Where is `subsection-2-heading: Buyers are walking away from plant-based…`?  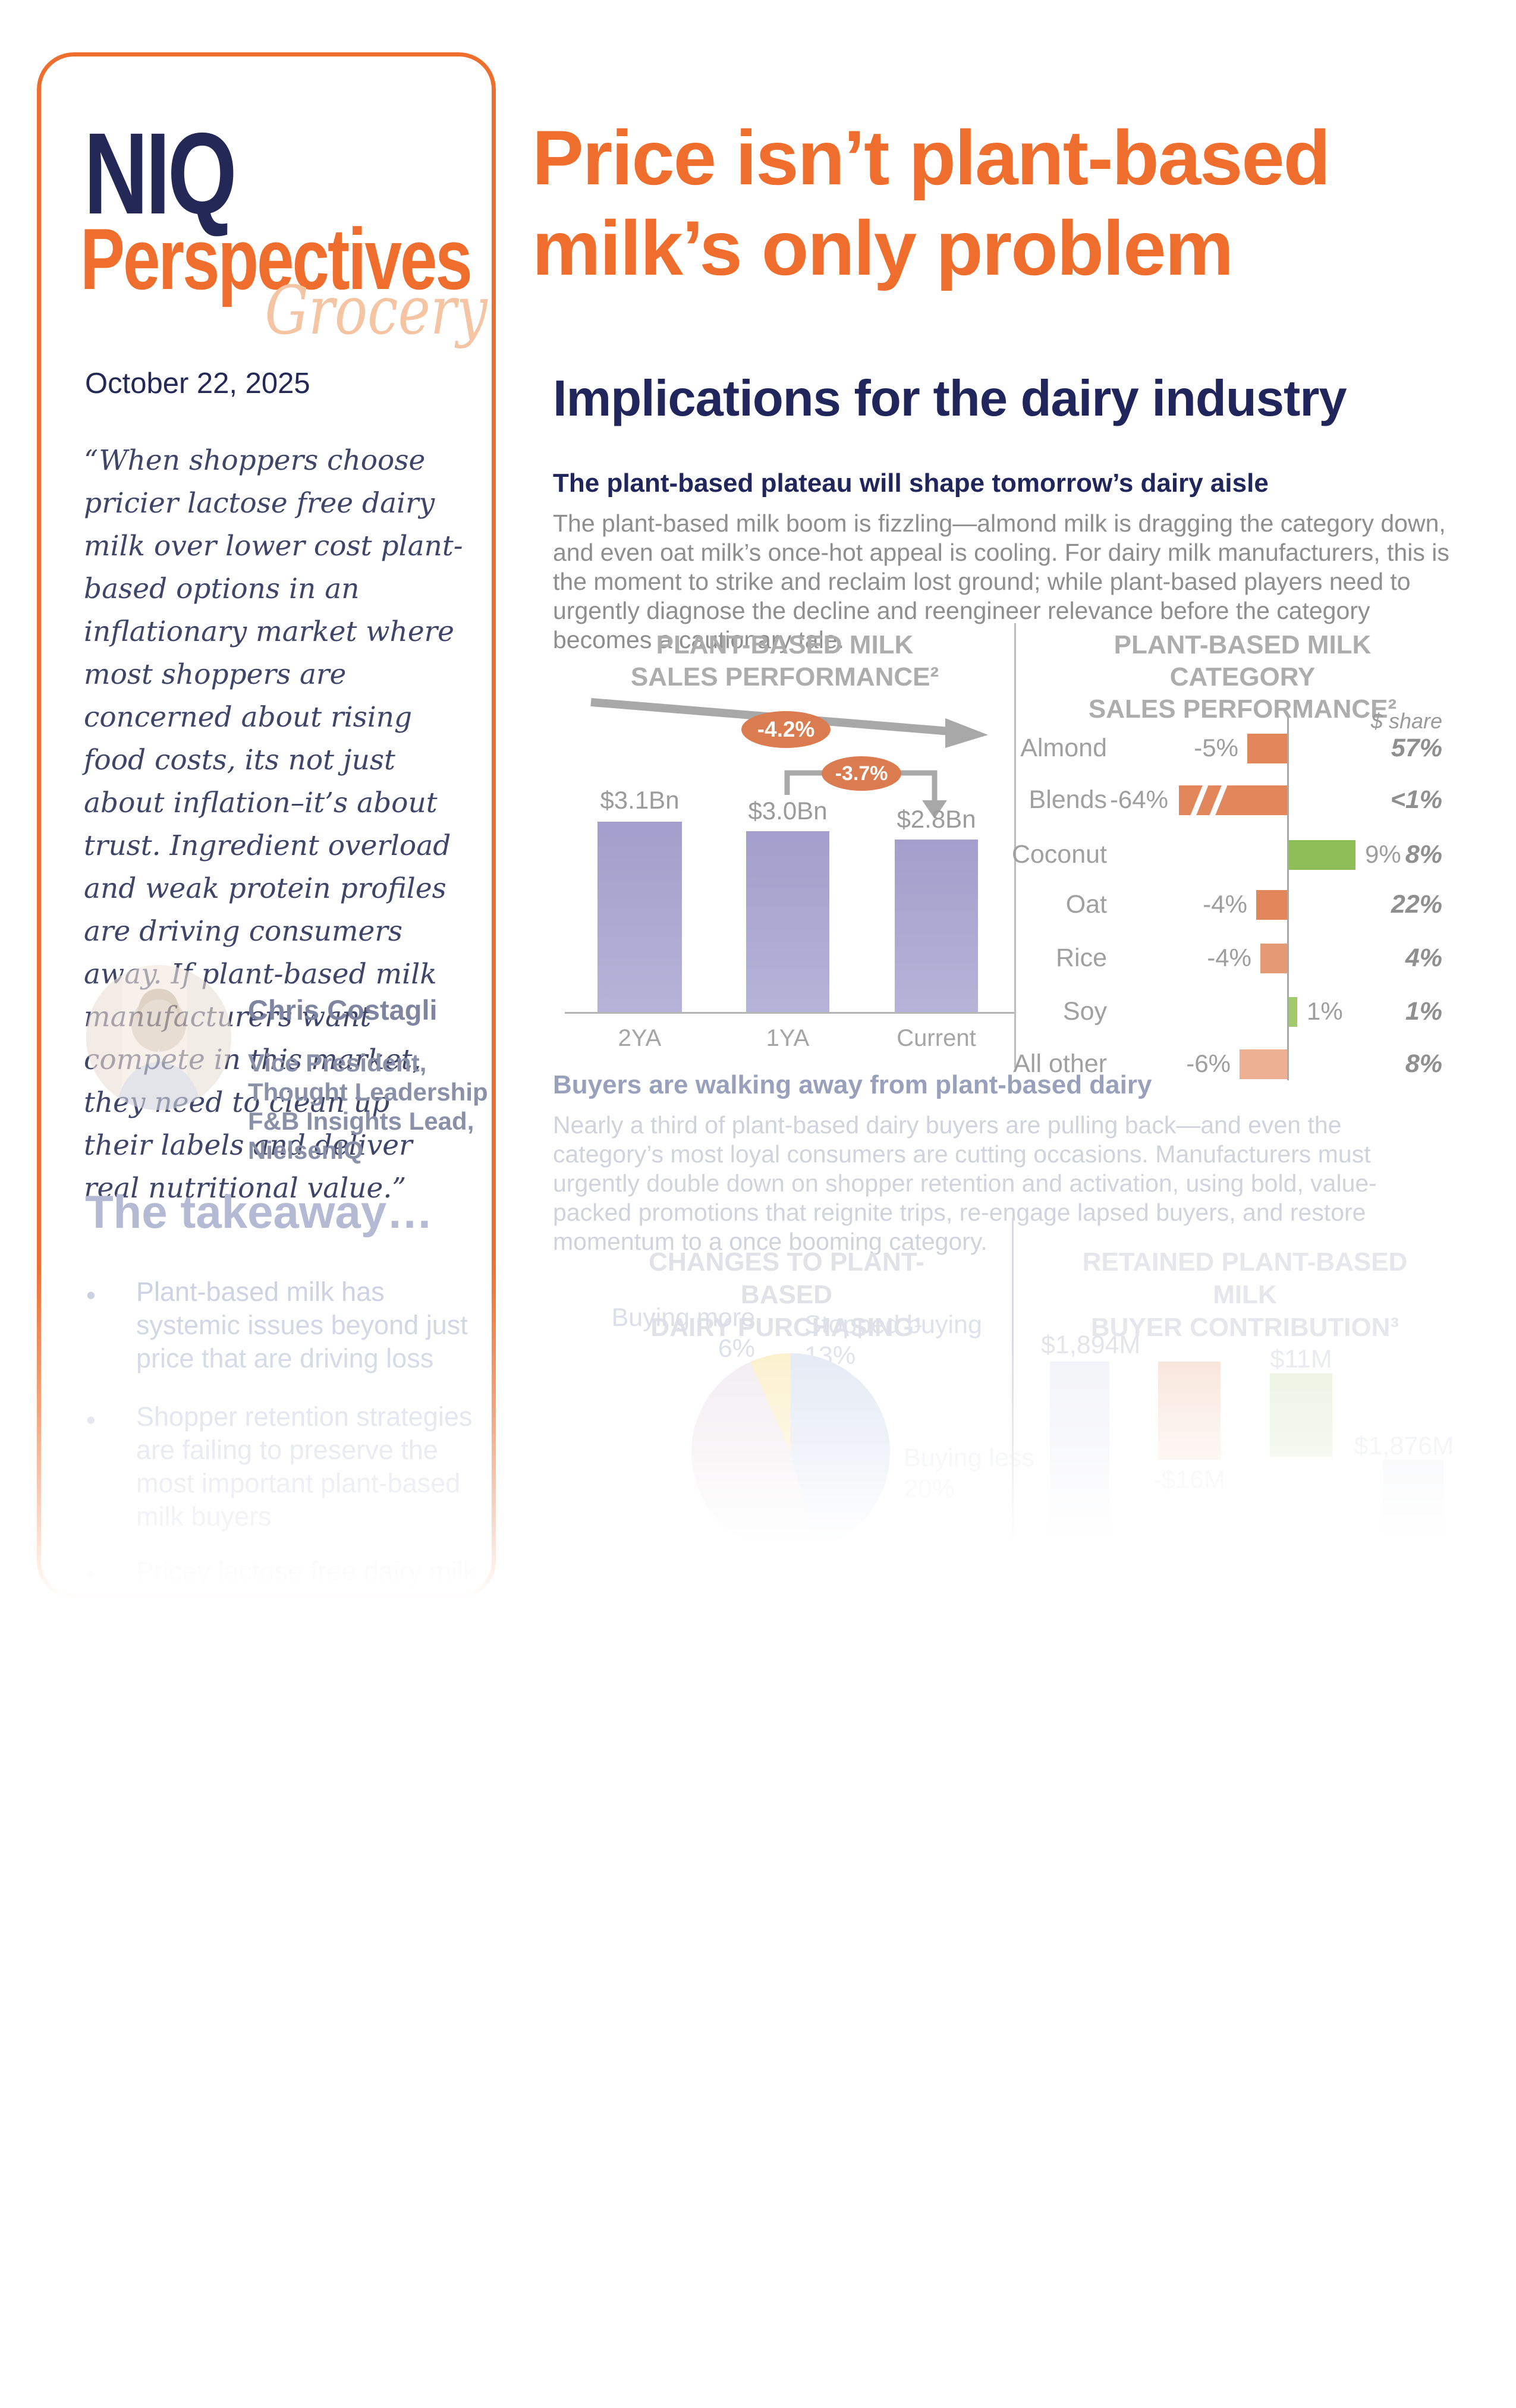 subsection-2-heading: Buyers are walking away from plant-based… is located at coordinates (852, 1084).